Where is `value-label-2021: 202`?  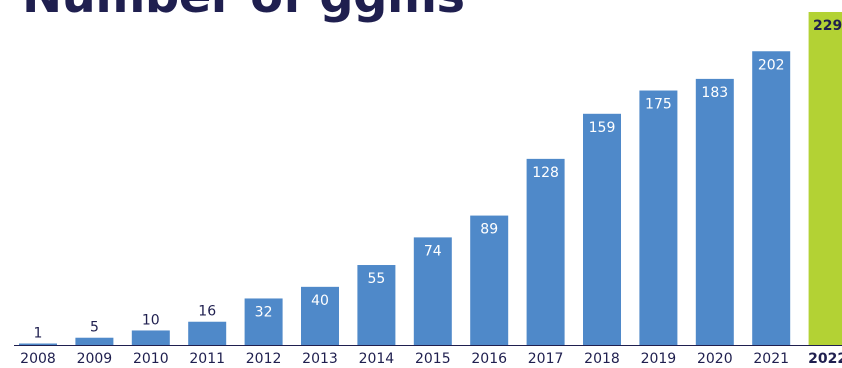 value-label-2021: 202 is located at coordinates (771, 65).